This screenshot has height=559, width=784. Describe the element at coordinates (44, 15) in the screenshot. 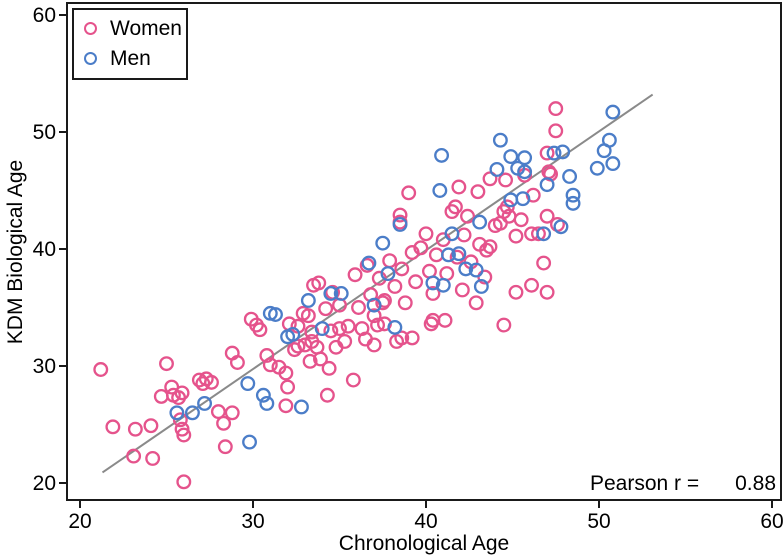

I see `y-tick-label: 60` at that location.